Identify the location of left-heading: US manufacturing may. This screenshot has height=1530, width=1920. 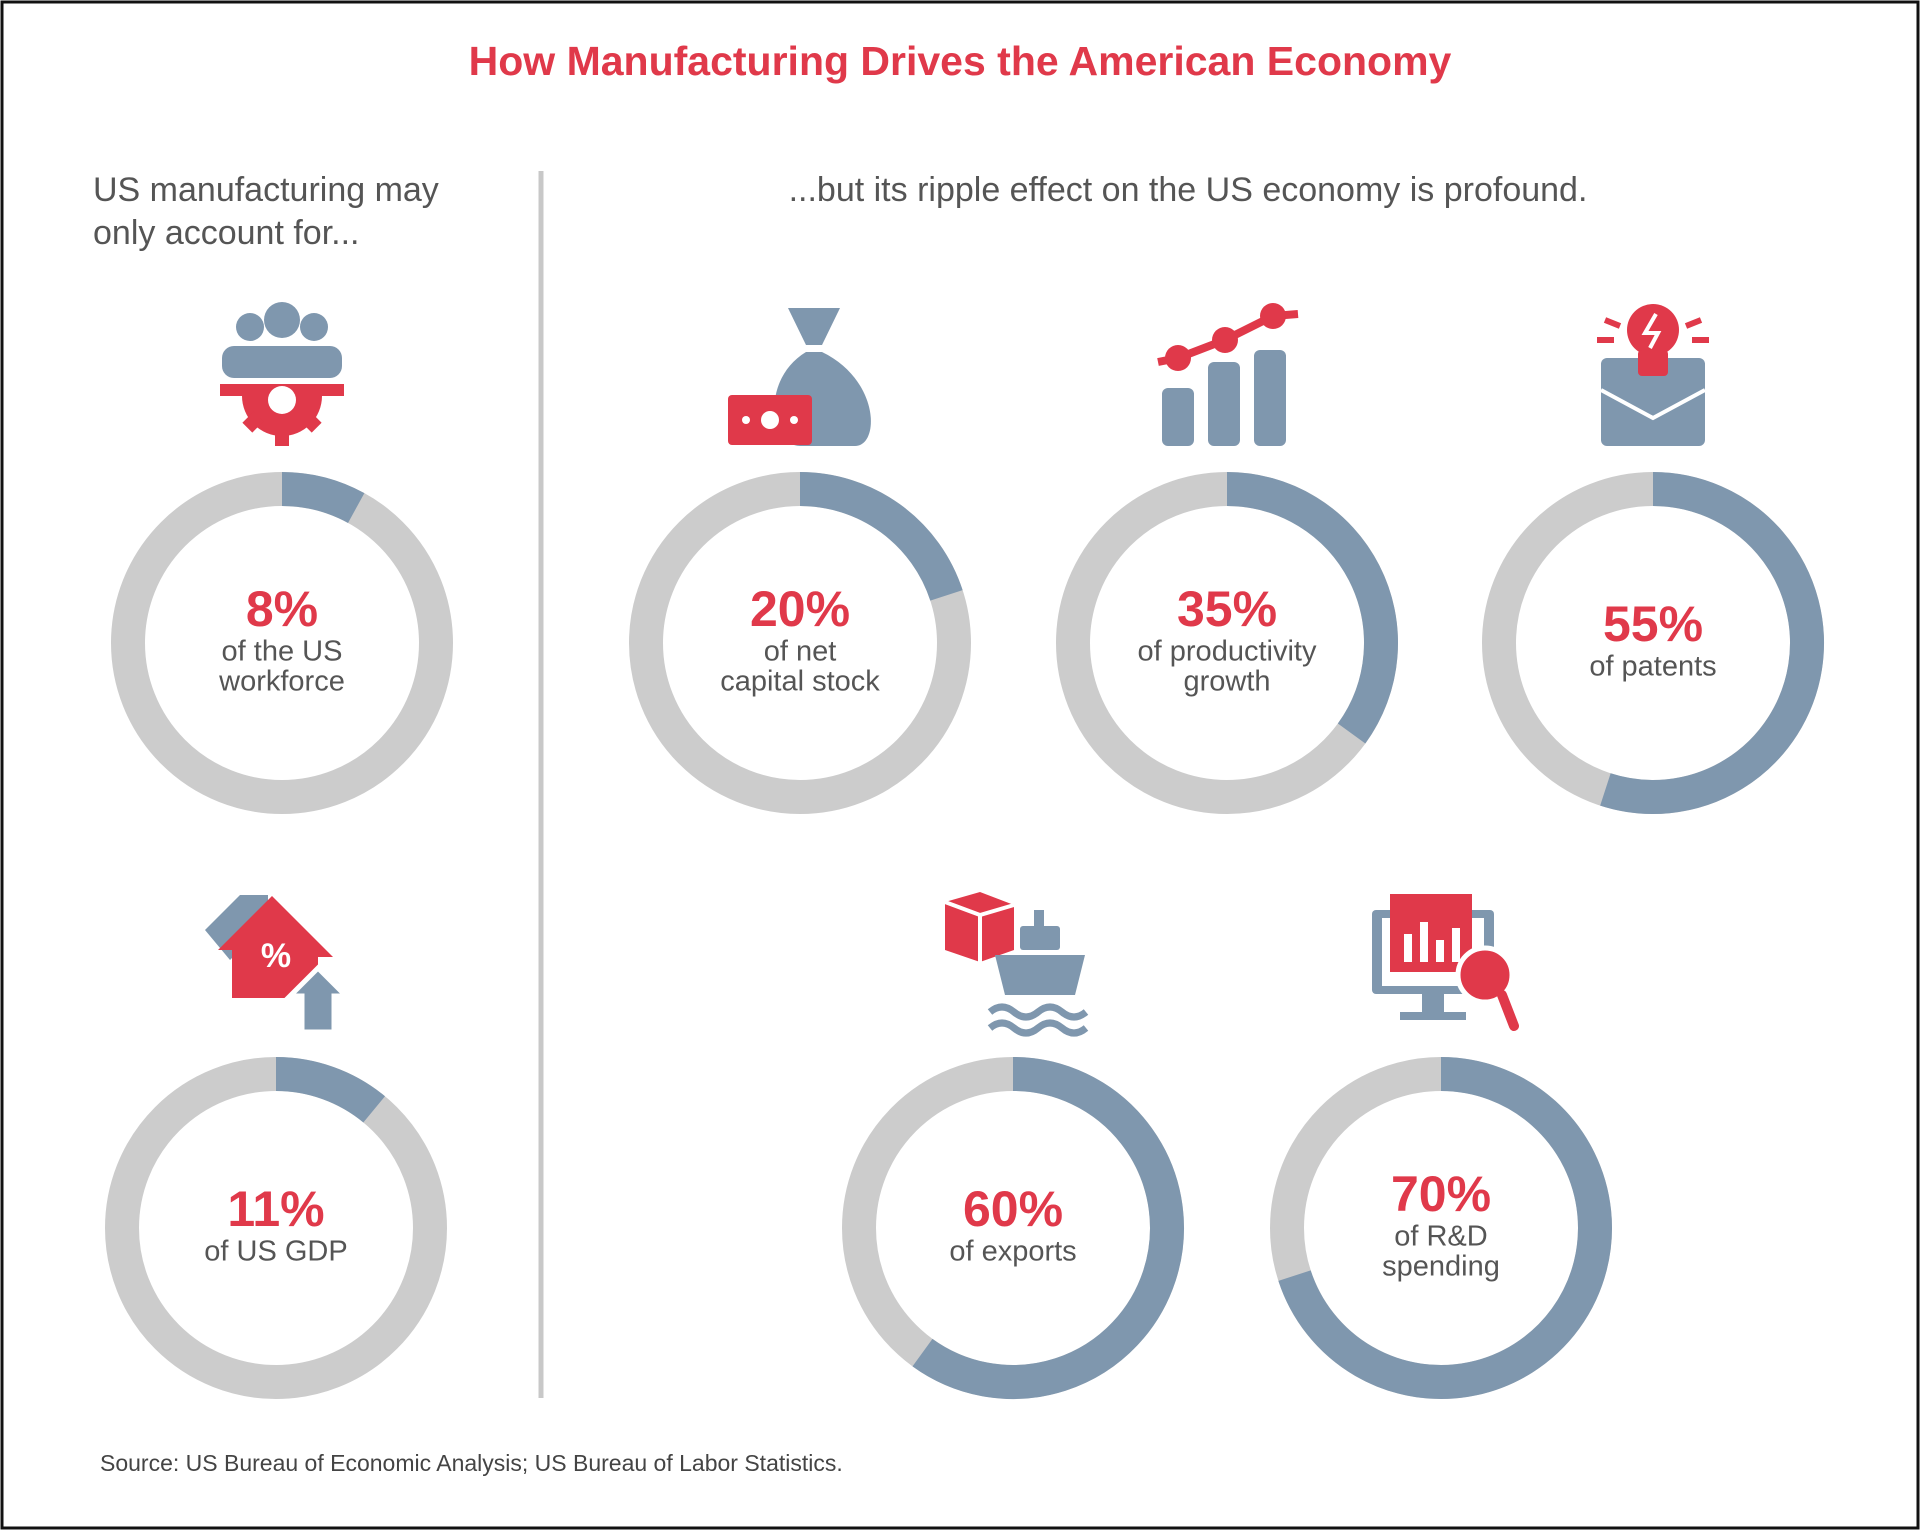
(266, 190).